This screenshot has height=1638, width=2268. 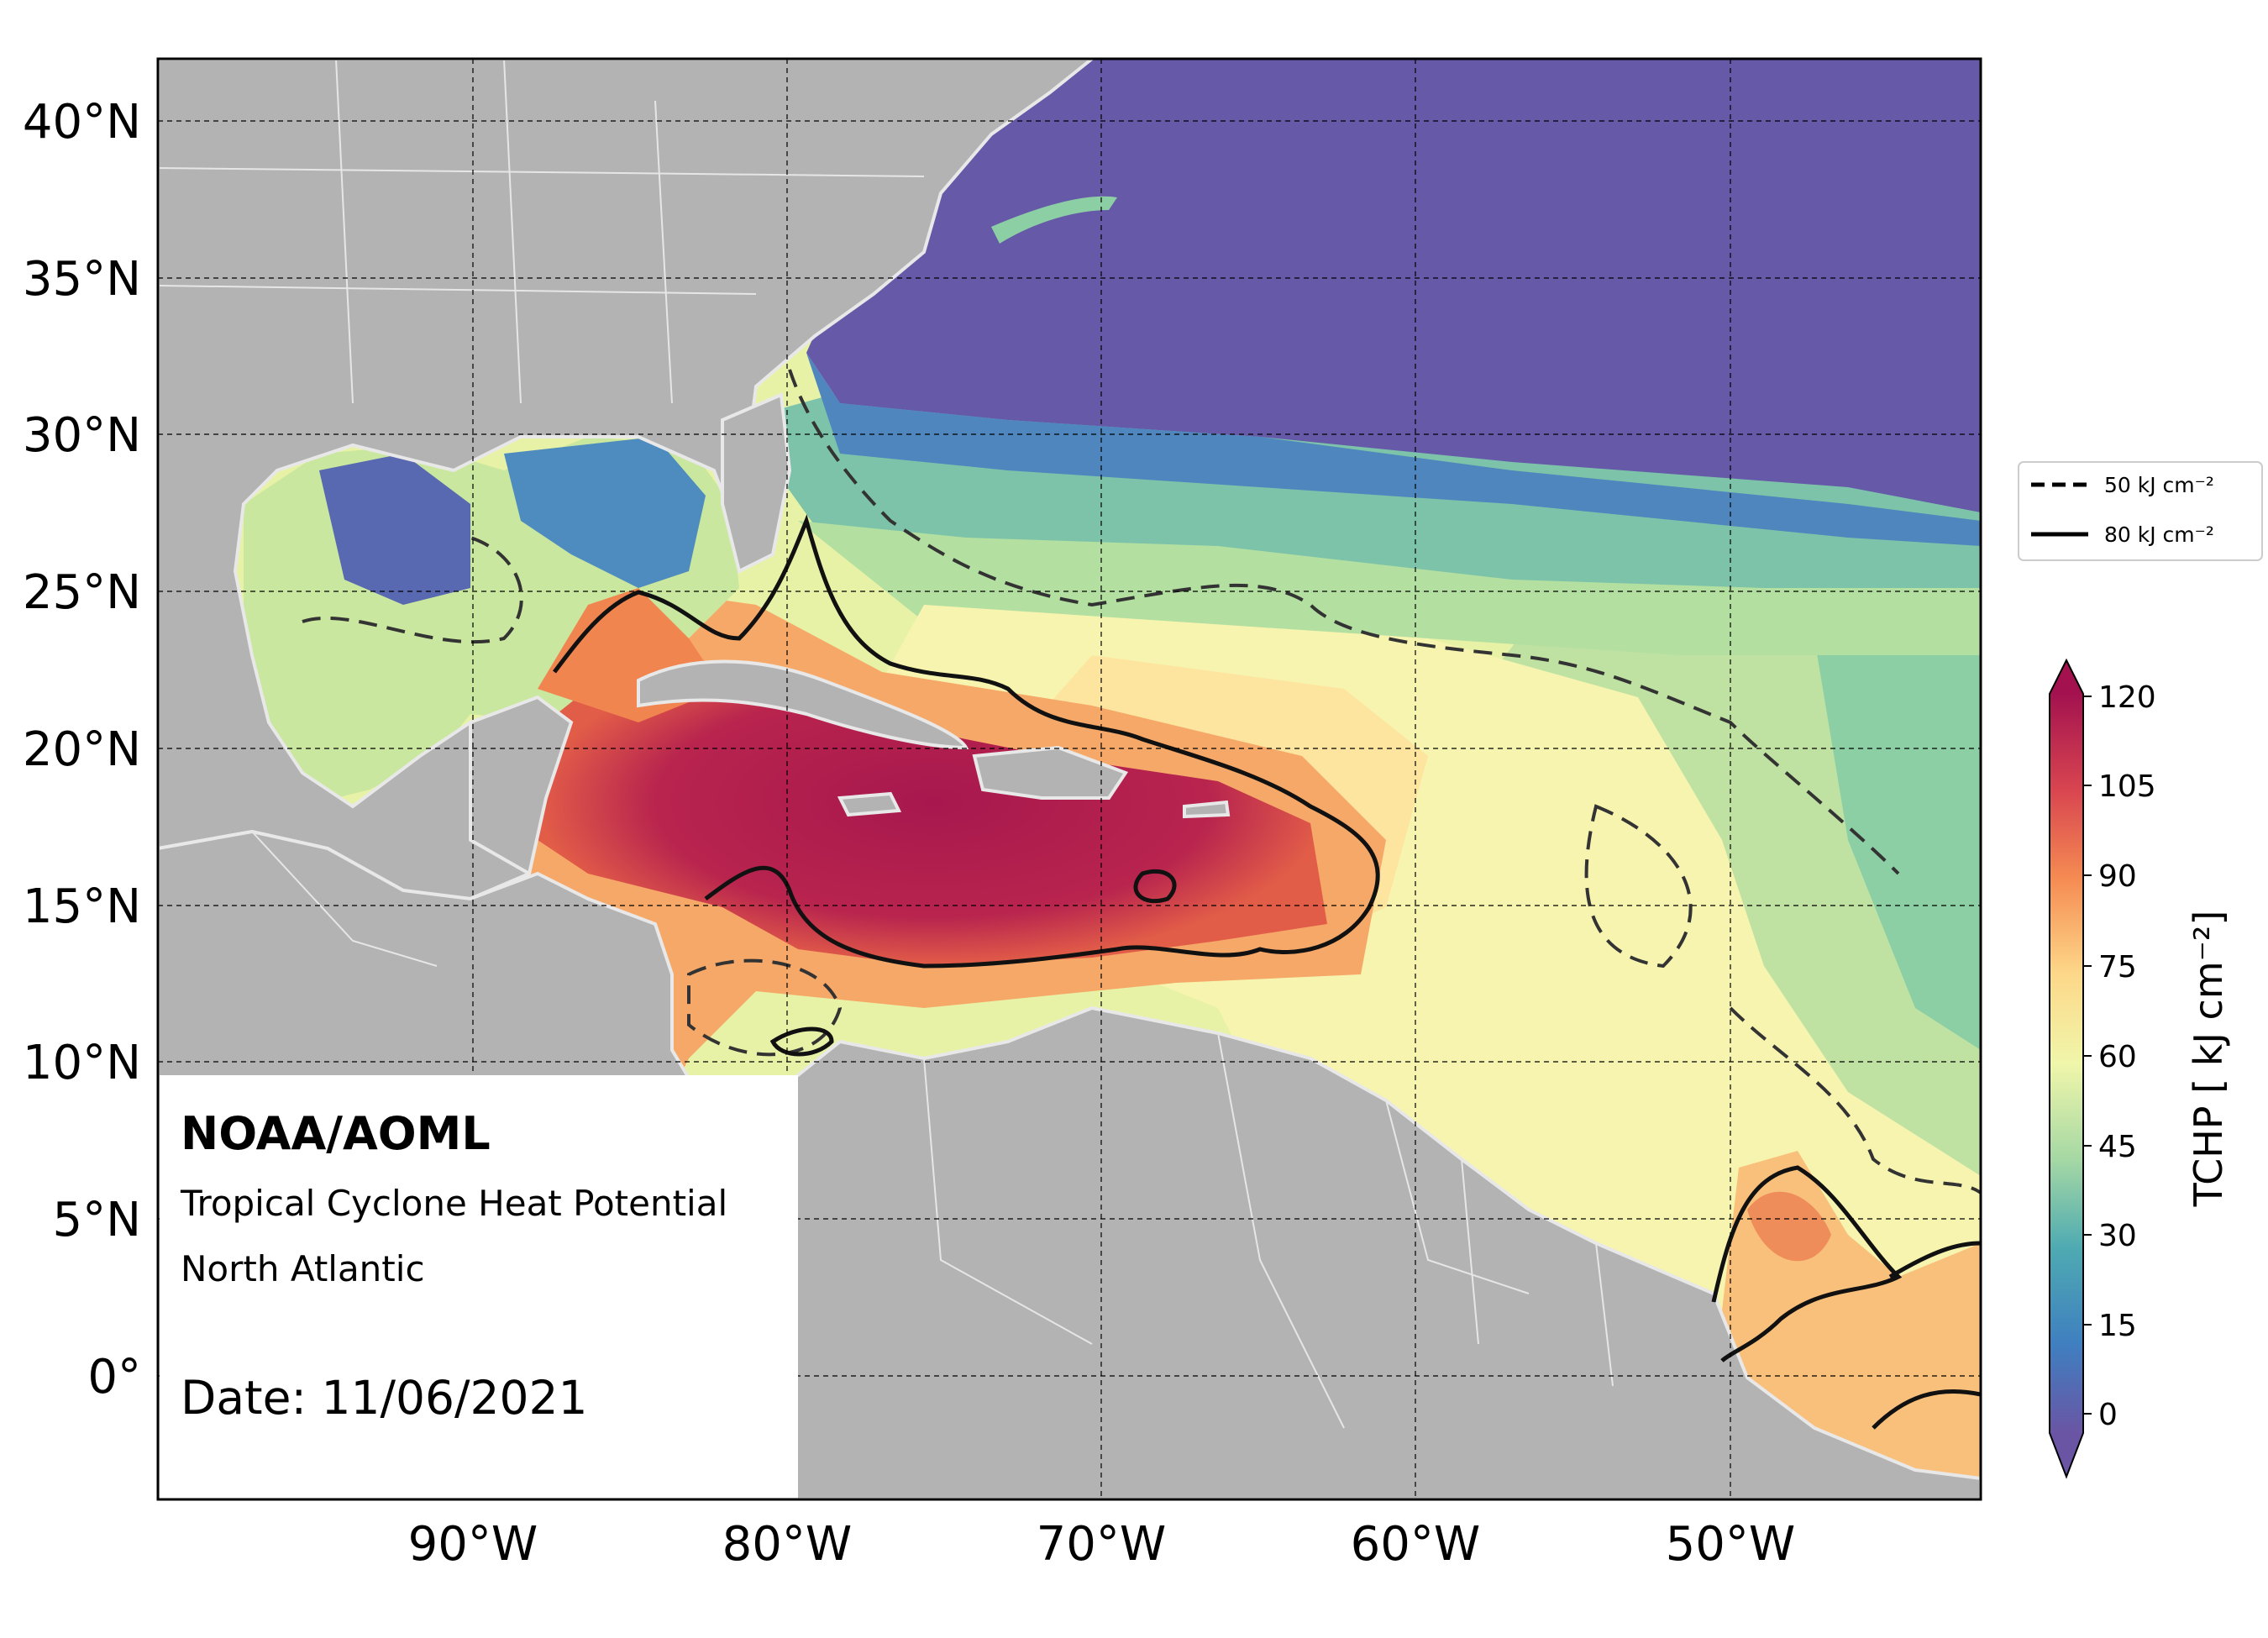 What do you see at coordinates (82, 122) in the screenshot?
I see `lat-tick: 40°N` at bounding box center [82, 122].